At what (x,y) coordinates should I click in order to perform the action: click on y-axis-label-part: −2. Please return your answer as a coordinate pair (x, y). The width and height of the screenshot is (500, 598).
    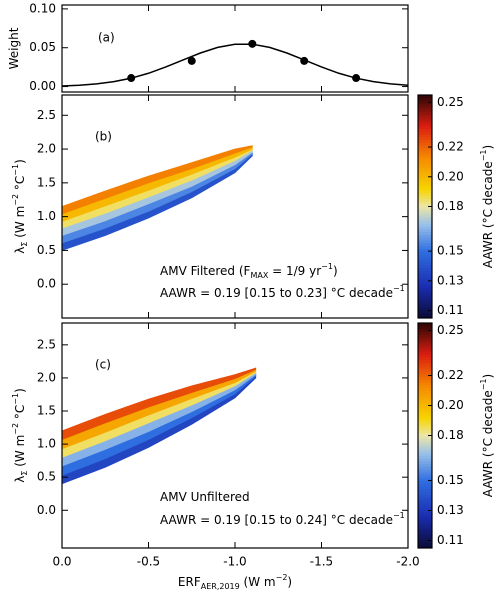
    Looking at the image, I should click on (15, 200).